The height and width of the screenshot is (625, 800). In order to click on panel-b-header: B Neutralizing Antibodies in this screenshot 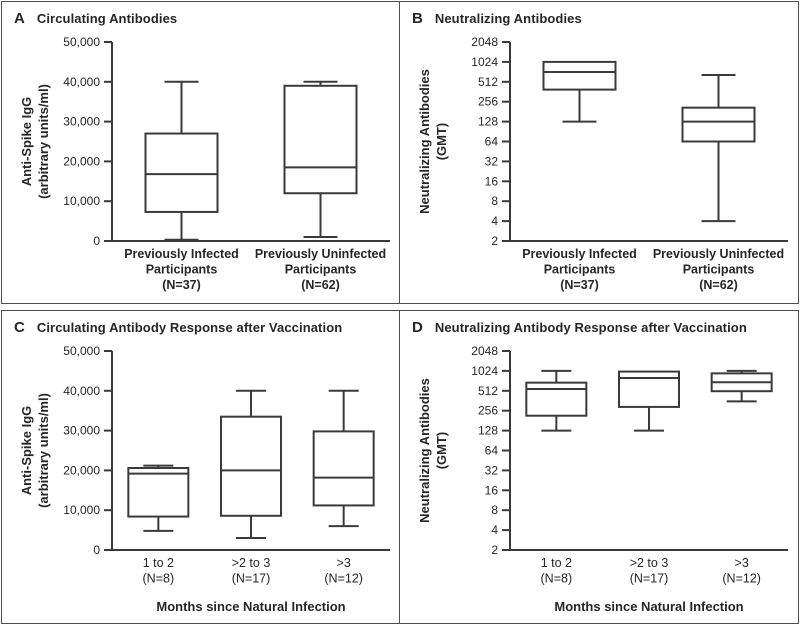, I will do `click(599, 17)`.